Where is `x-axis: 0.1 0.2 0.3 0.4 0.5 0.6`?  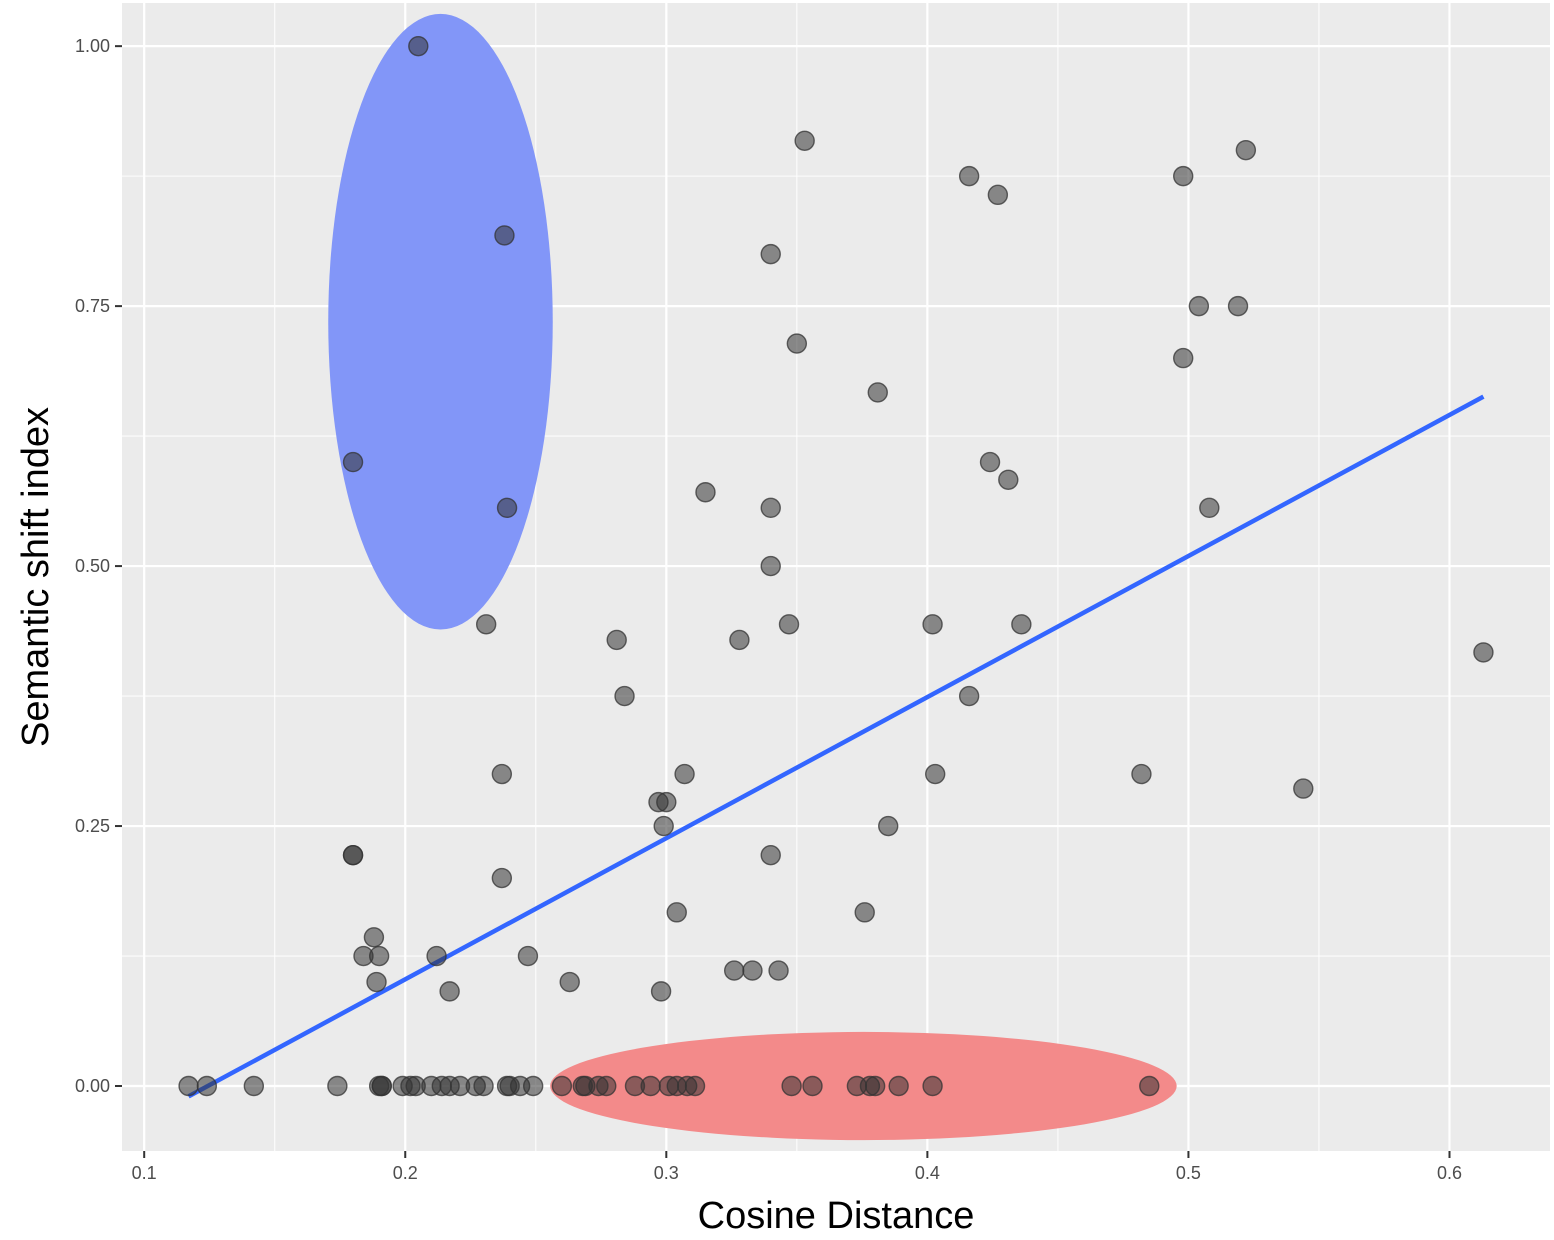
x-axis: 0.1 0.2 0.3 0.4 0.5 0.6 is located at coordinates (797, 1167).